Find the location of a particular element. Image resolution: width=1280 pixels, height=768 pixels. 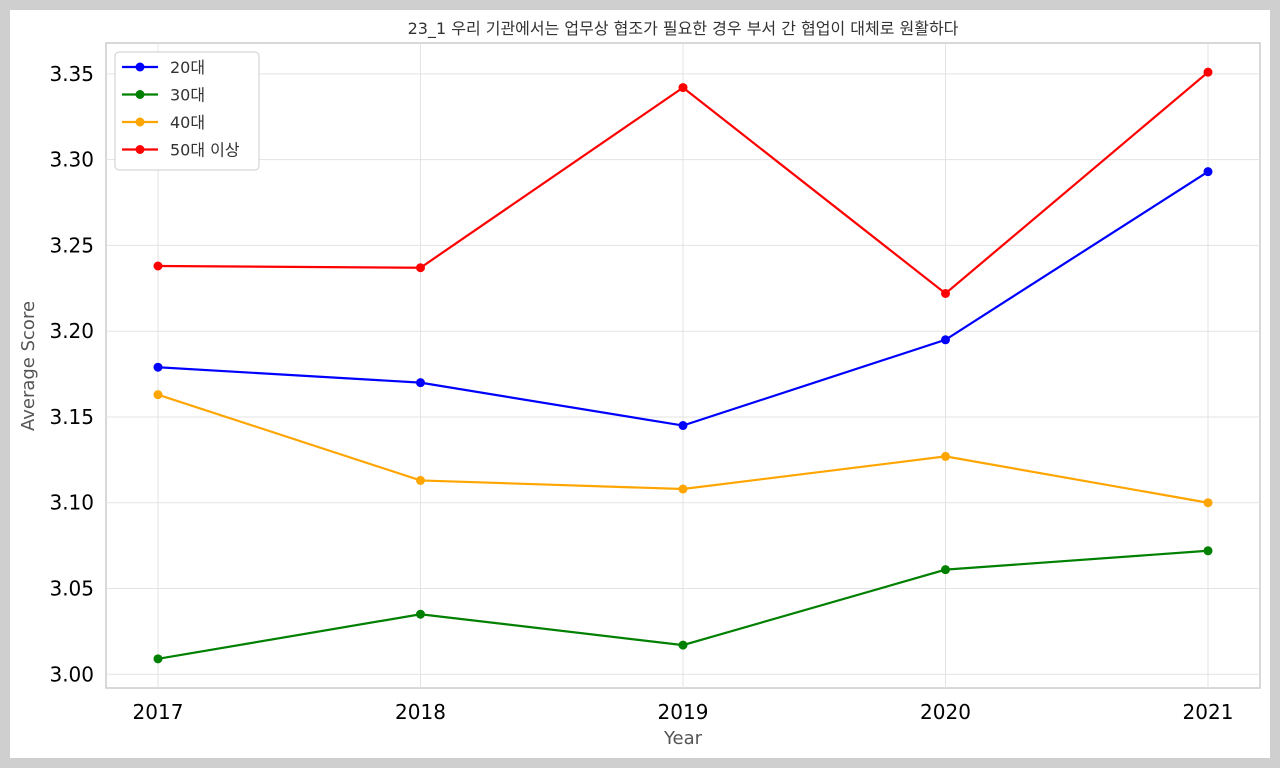

legend: 20대 30대 40대 50대 이상 is located at coordinates (187, 111).